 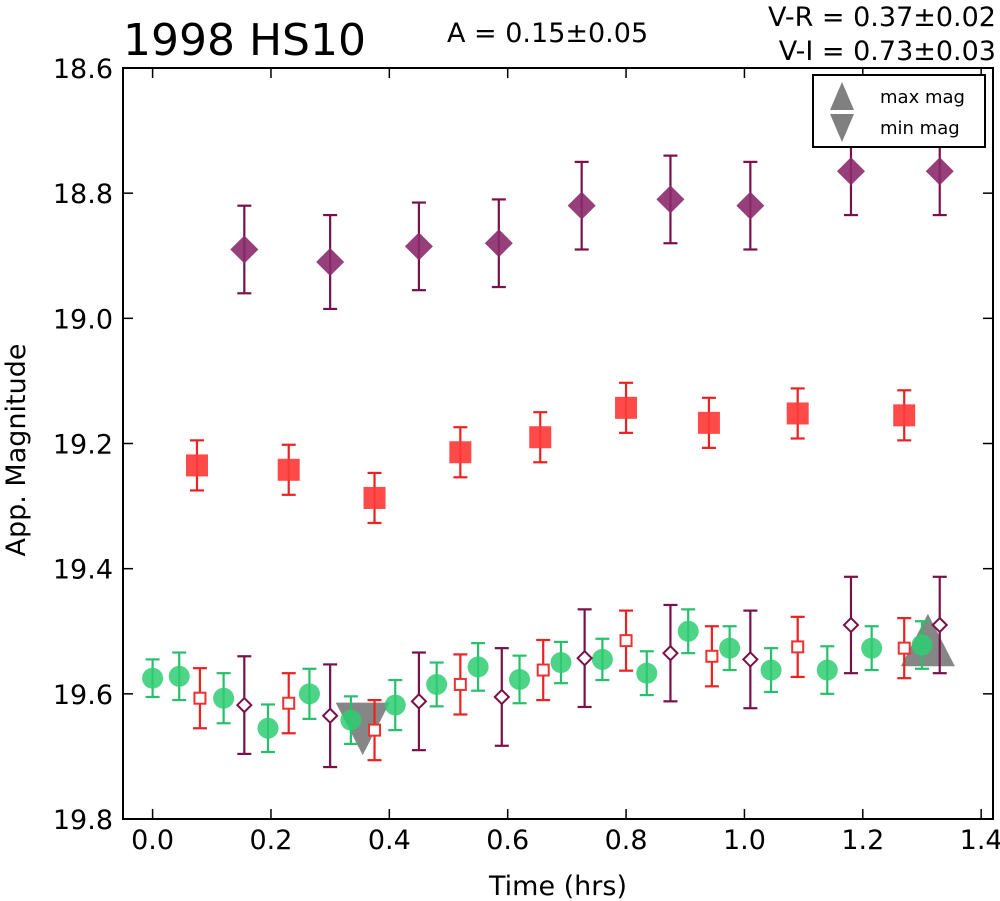 What do you see at coordinates (507, 840) in the screenshot?
I see `x-tick-label: 0.6` at bounding box center [507, 840].